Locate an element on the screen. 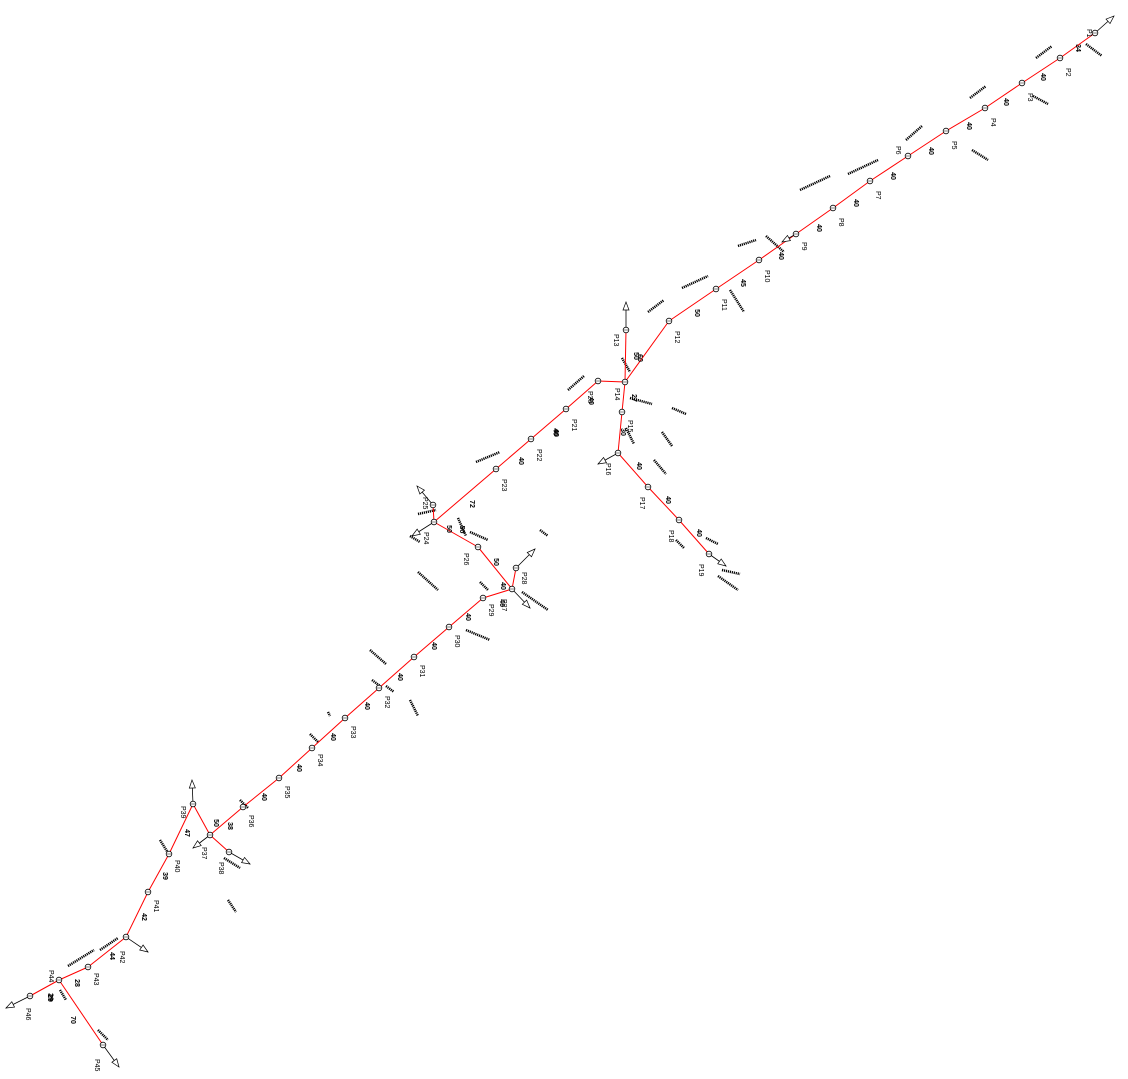  pole-label: P6 is located at coordinates (897, 150).